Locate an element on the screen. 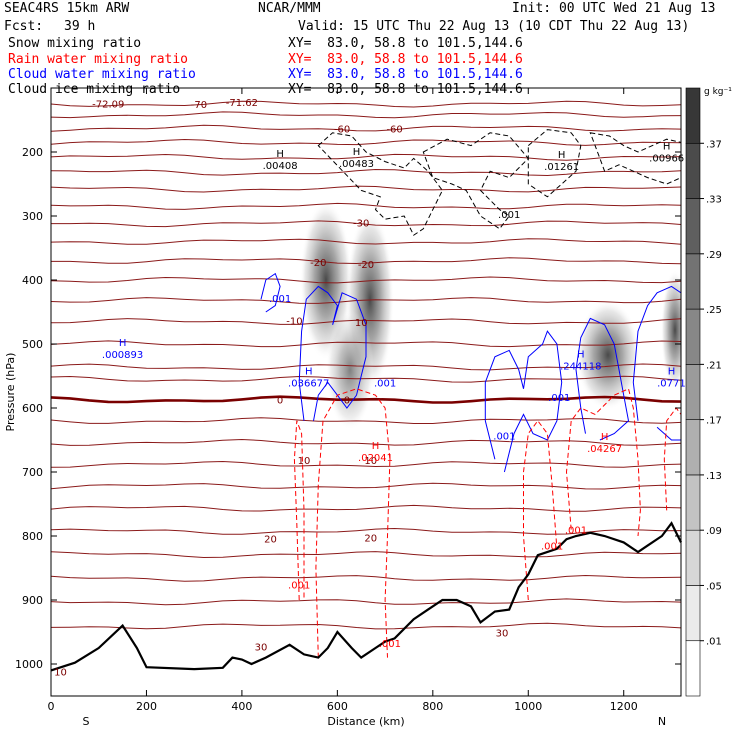 This screenshot has height=740, width=740. colorbar-label: .25 is located at coordinates (714, 310).